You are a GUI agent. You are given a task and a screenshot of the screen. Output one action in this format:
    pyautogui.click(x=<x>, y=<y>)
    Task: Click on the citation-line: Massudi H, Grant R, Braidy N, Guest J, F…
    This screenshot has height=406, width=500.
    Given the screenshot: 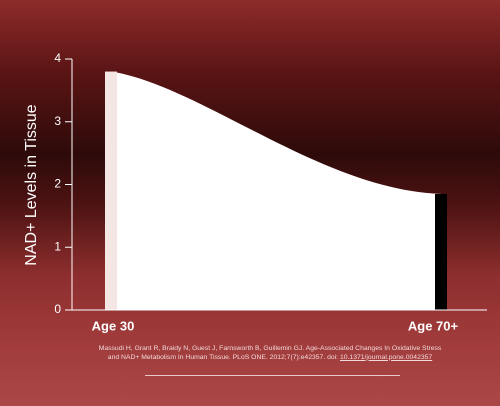 What is the action you would take?
    pyautogui.click(x=270, y=348)
    